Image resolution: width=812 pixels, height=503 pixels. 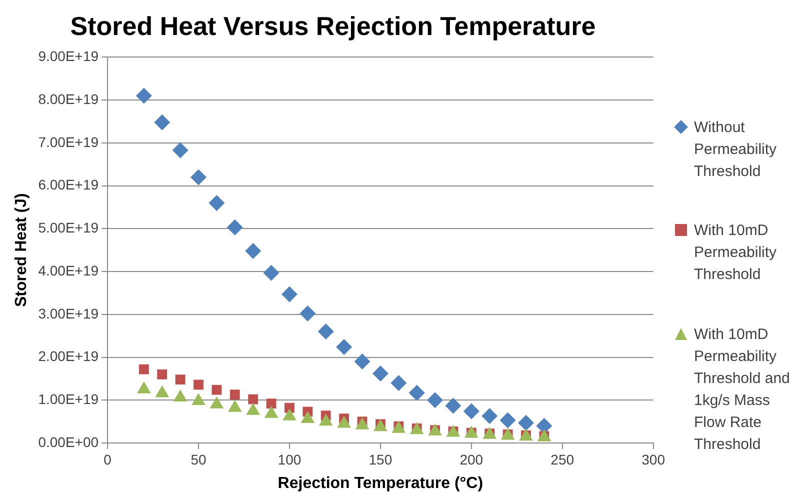 I want to click on x-tick-label: 50, so click(x=198, y=459).